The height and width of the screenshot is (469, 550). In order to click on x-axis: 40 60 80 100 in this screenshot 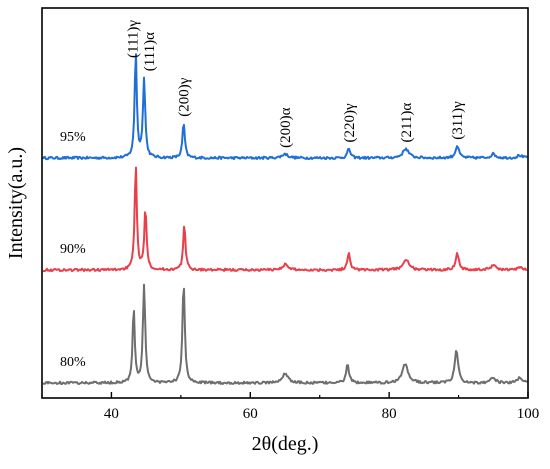, I will do `click(290, 407)`.